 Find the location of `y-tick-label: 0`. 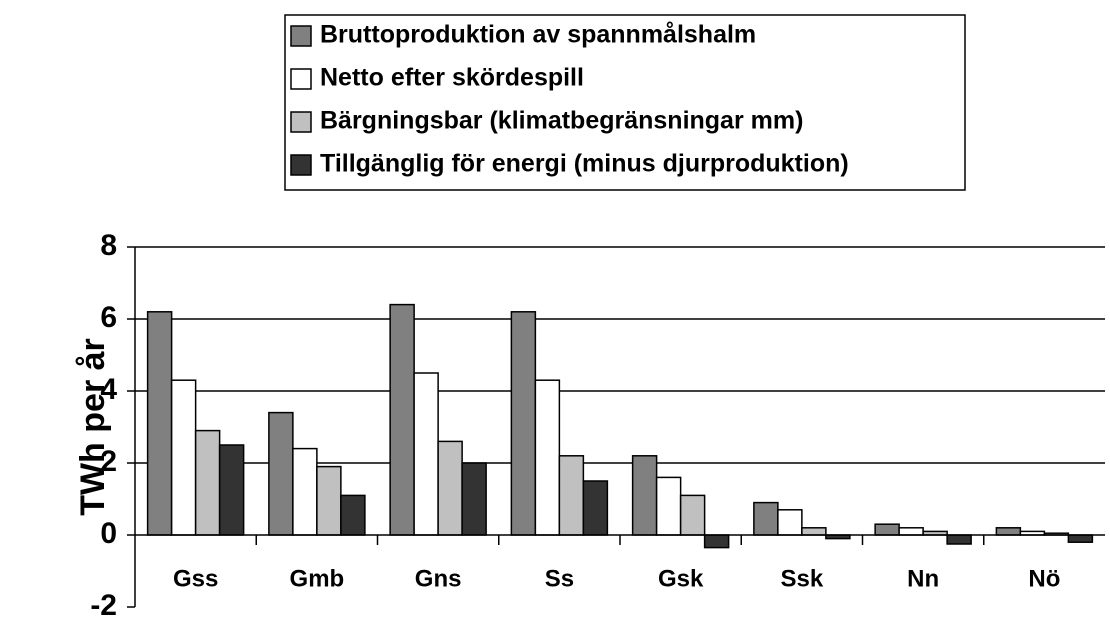

y-tick-label: 0 is located at coordinates (108, 533).